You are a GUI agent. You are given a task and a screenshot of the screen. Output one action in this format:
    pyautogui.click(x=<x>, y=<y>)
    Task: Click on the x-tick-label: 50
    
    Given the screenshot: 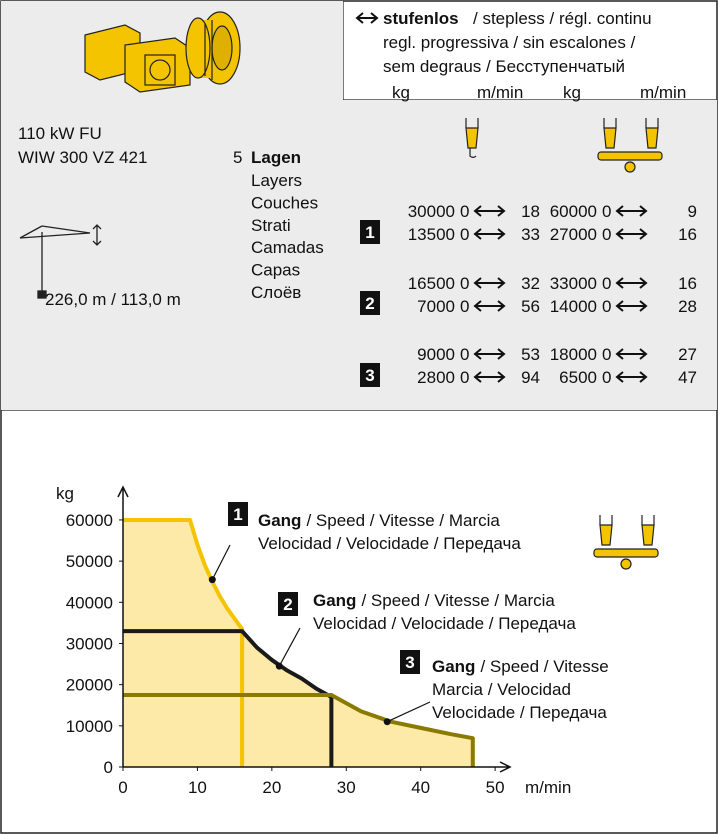 What is the action you would take?
    pyautogui.click(x=495, y=787)
    